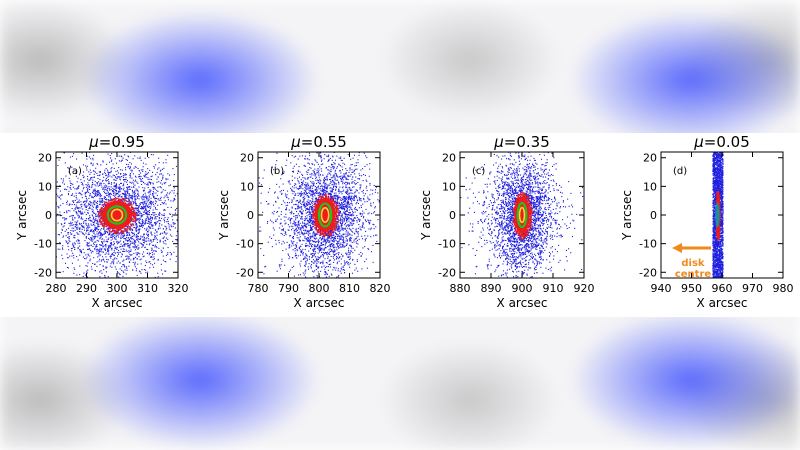 The width and height of the screenshot is (800, 450). Describe the element at coordinates (115, 215) in the screenshot. I see `plot-area` at that location.